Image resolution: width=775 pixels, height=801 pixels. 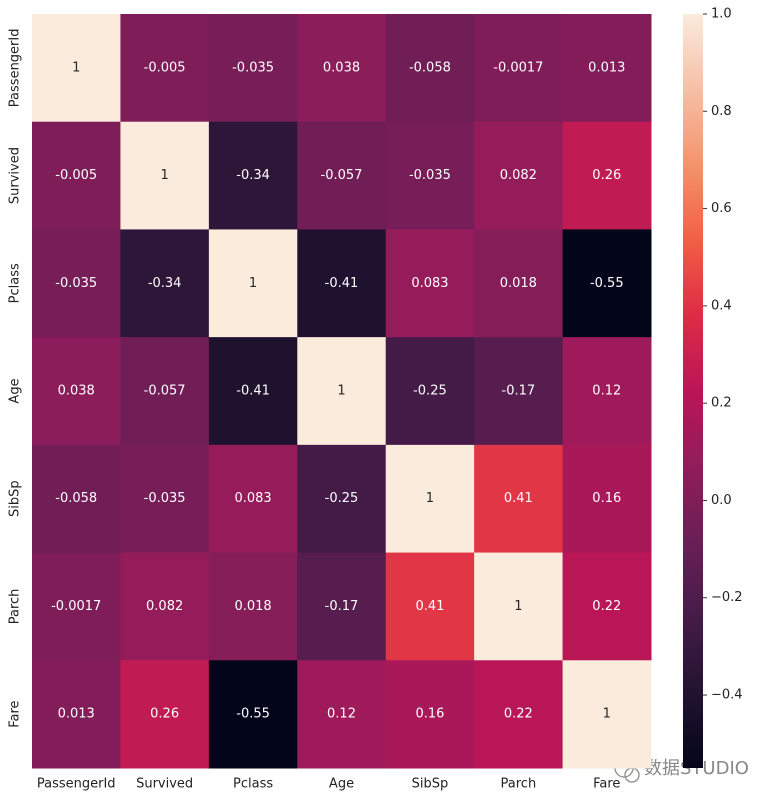 I want to click on colorbar-tick-label: 0.2, so click(x=721, y=403).